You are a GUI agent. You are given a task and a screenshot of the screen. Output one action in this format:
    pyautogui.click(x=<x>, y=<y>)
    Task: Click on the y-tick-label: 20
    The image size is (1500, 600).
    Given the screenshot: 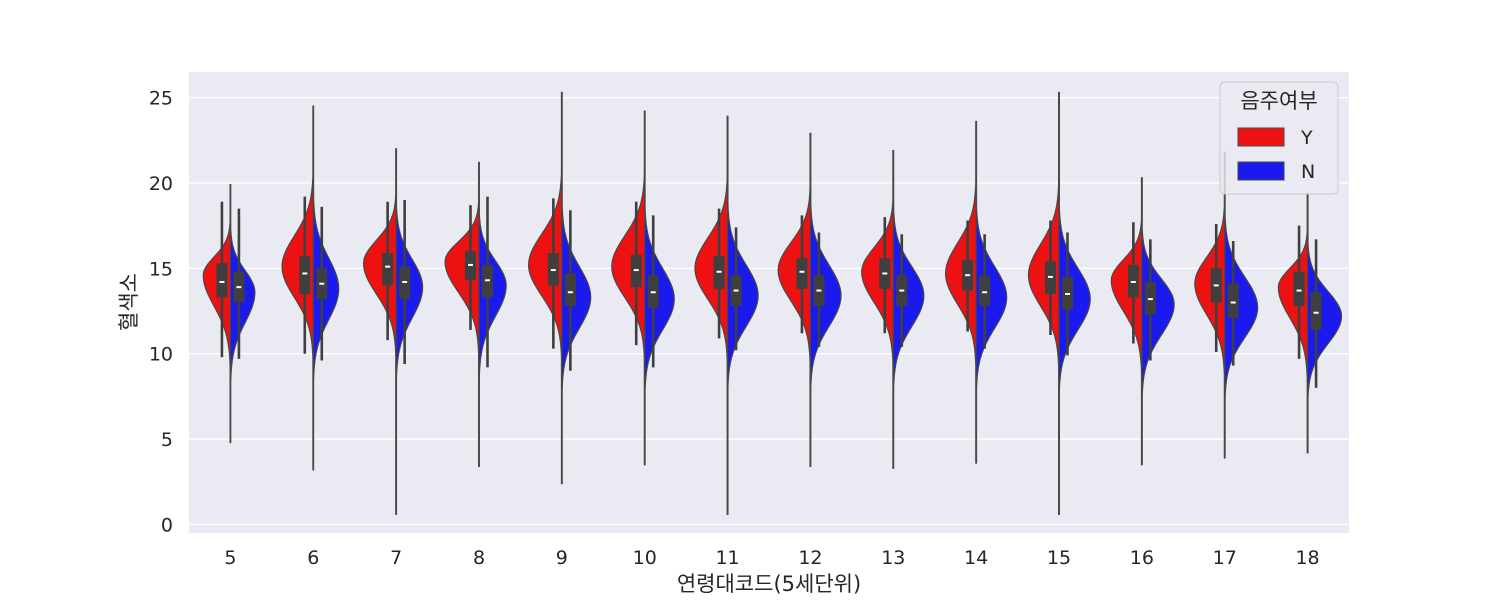 What is the action you would take?
    pyautogui.click(x=161, y=184)
    